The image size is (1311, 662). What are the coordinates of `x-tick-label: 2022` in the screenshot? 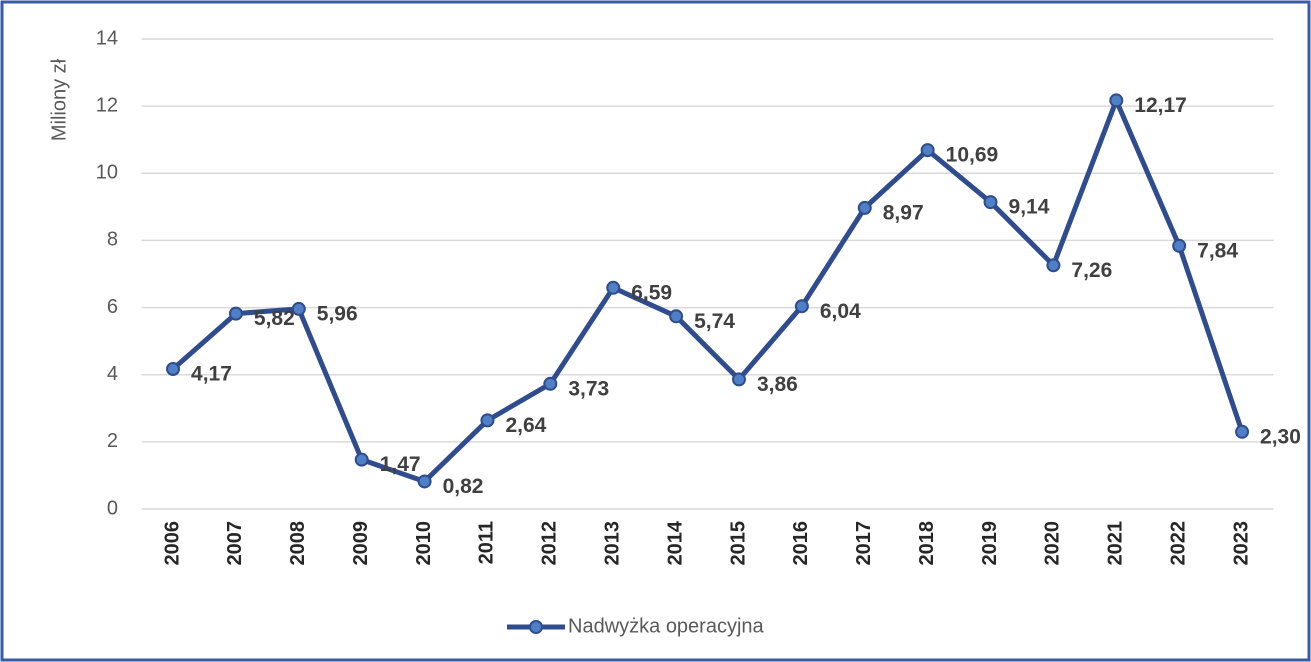 It's located at (1178, 543).